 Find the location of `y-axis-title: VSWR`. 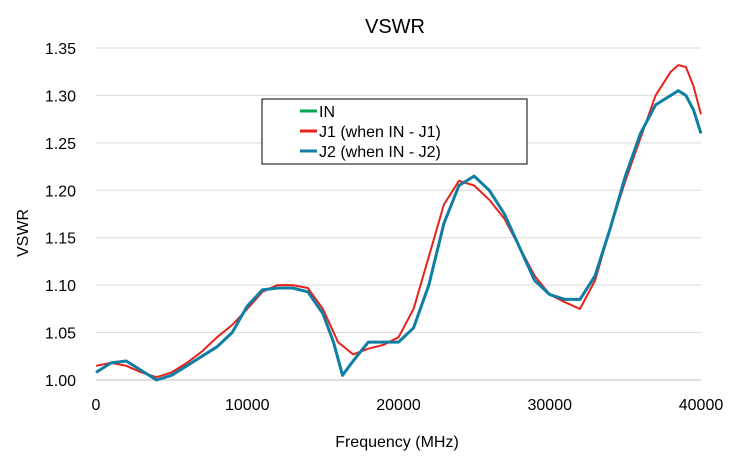

y-axis-title: VSWR is located at coordinates (23, 233).